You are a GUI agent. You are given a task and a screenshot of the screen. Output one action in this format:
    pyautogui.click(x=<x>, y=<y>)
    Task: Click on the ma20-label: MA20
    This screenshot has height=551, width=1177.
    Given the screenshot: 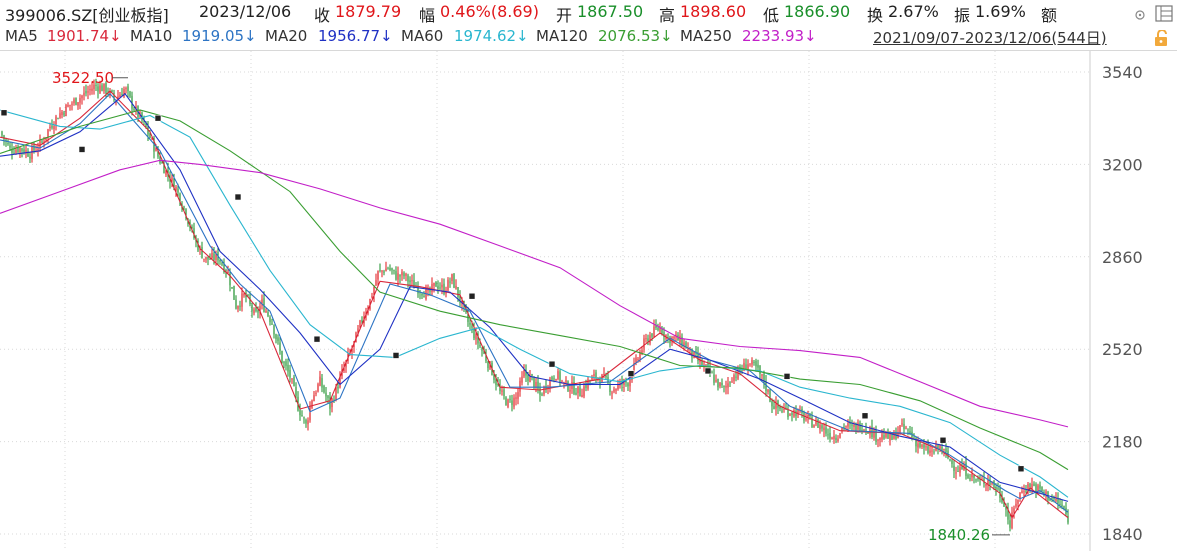 What is the action you would take?
    pyautogui.click(x=286, y=36)
    